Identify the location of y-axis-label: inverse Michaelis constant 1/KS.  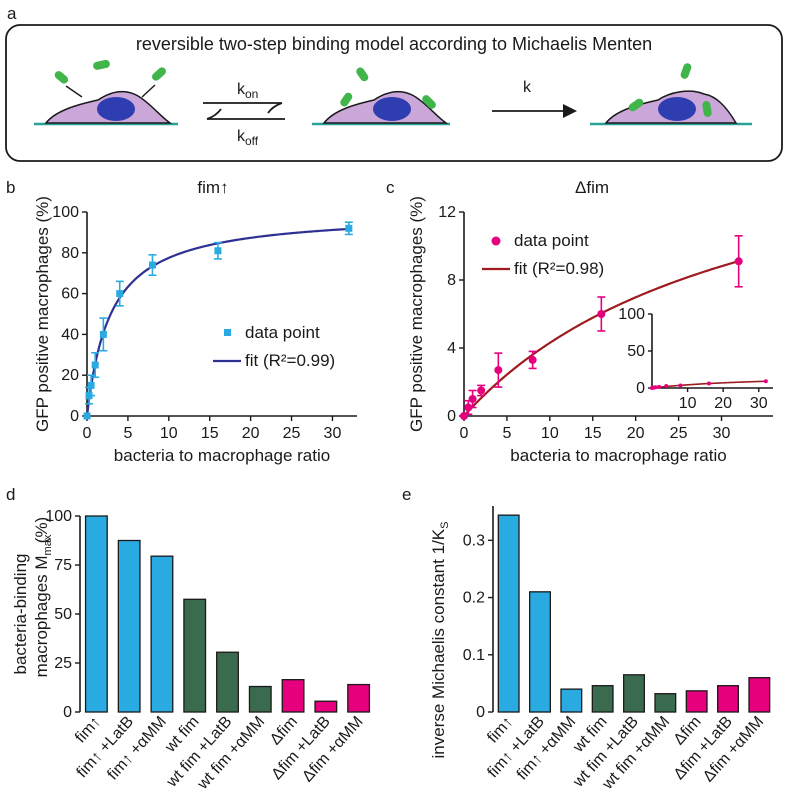
(440, 640).